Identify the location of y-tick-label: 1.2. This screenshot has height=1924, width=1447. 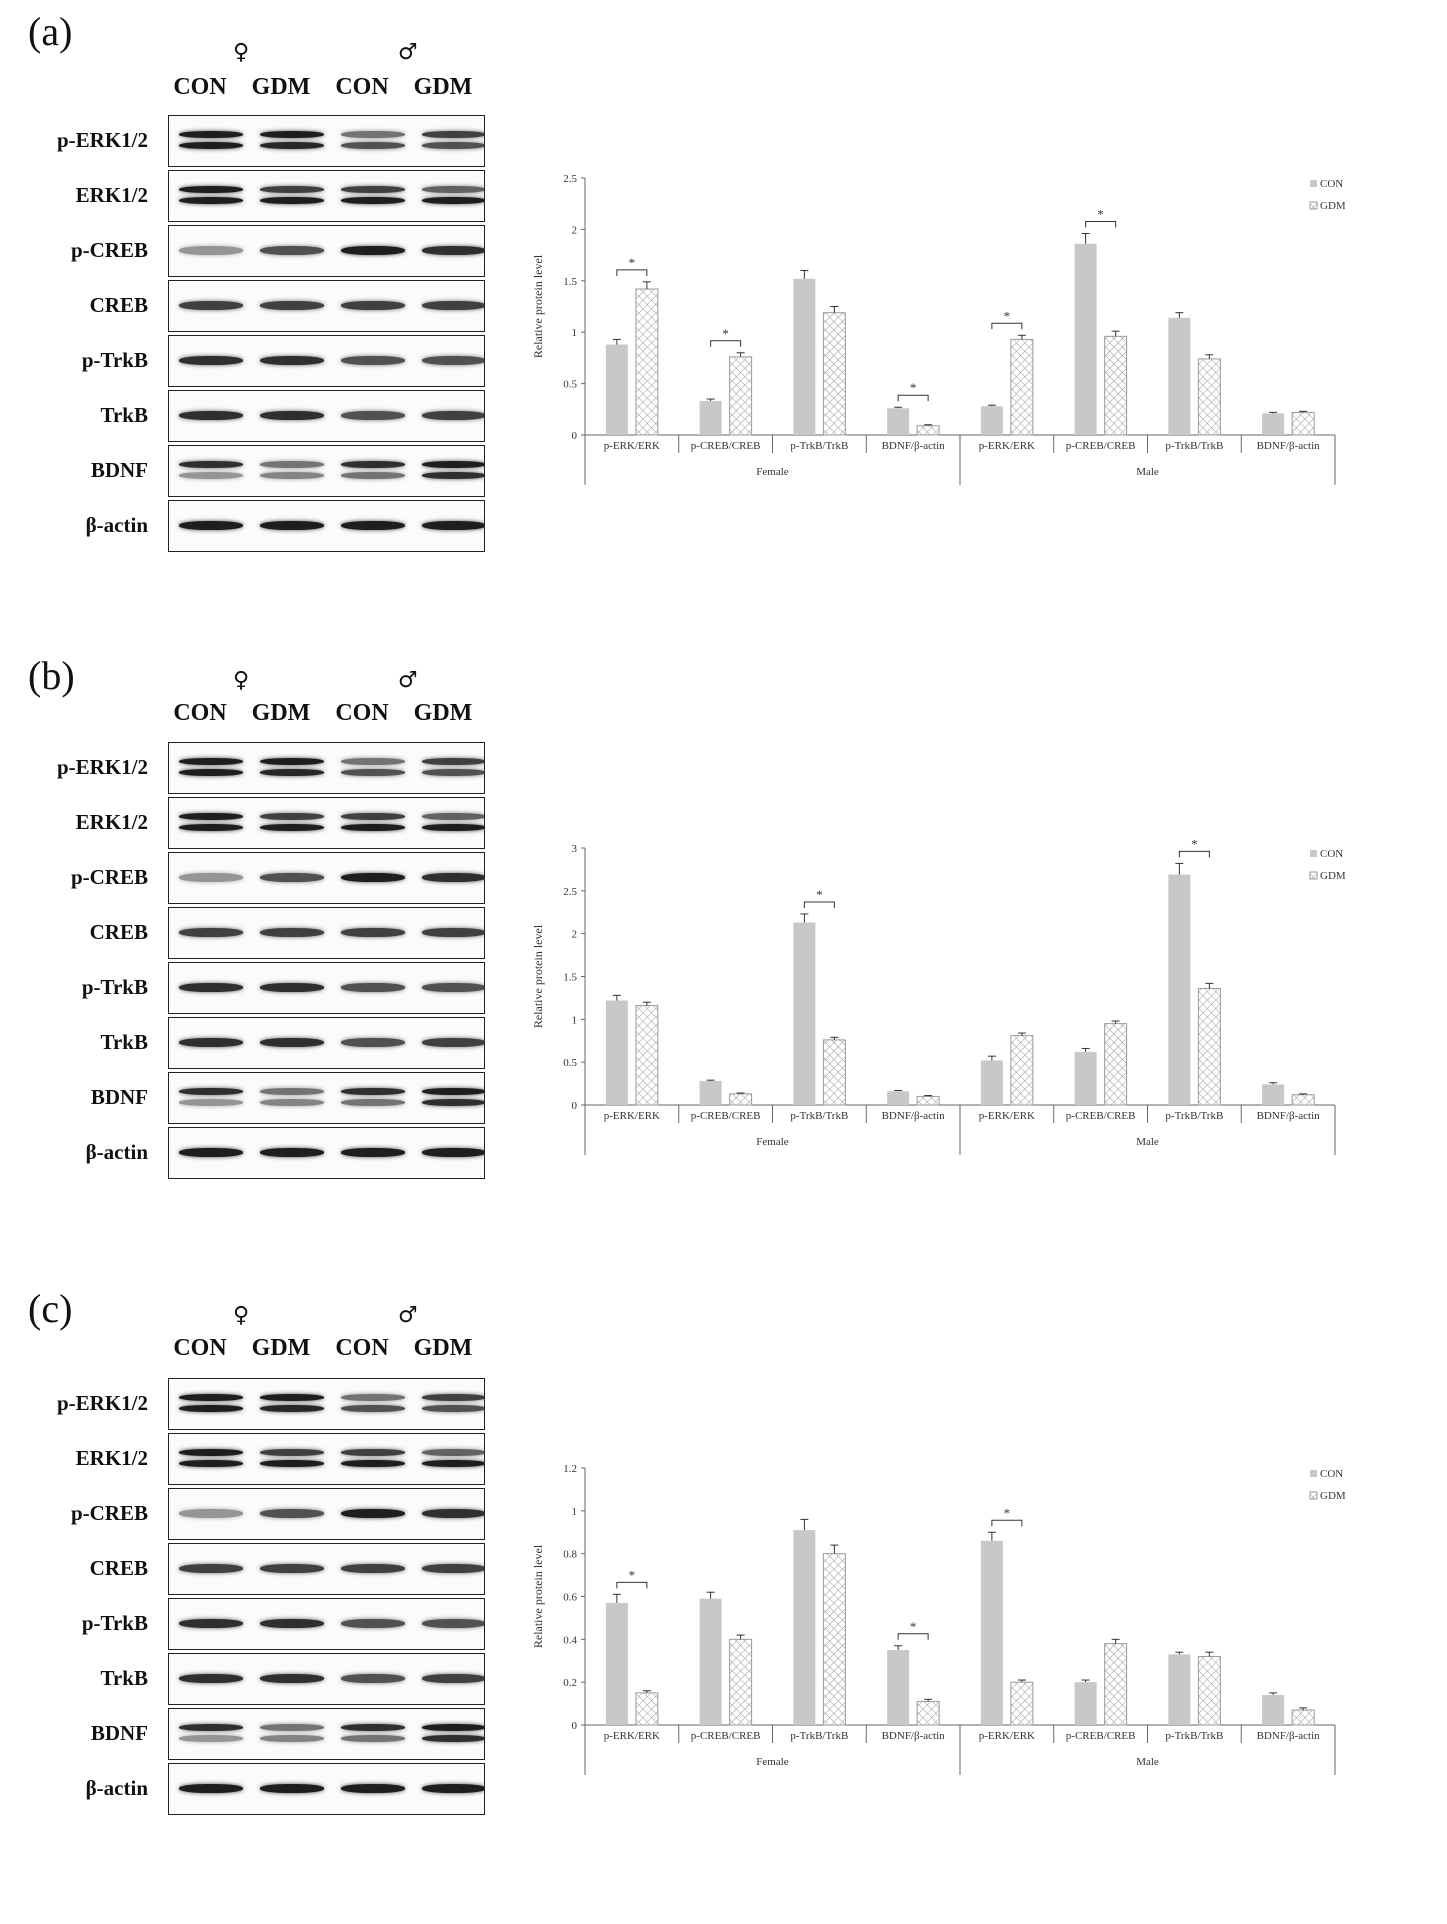
(570, 1469).